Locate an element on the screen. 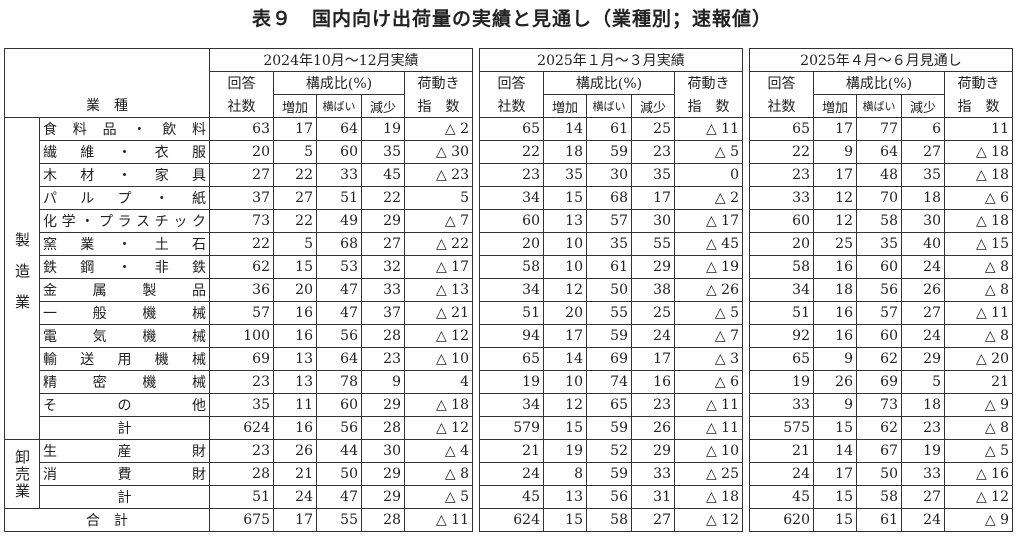 The image size is (1024, 560). table-row: パルプ・紙 37 27 51 22 5 34 15 68 17 △ 2 33 12 70 18 △ 6 is located at coordinates (509, 198).